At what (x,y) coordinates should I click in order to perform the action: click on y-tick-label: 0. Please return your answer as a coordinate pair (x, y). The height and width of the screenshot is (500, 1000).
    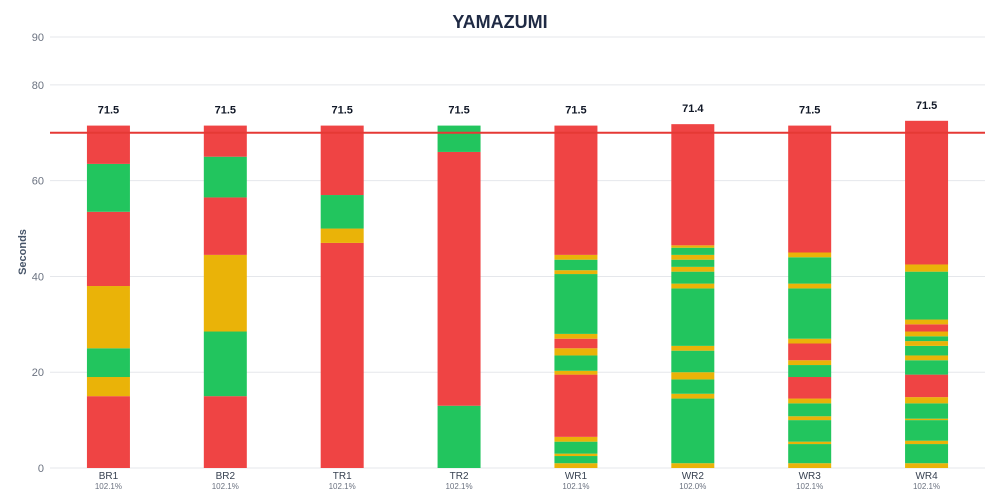
    Looking at the image, I should click on (41, 469).